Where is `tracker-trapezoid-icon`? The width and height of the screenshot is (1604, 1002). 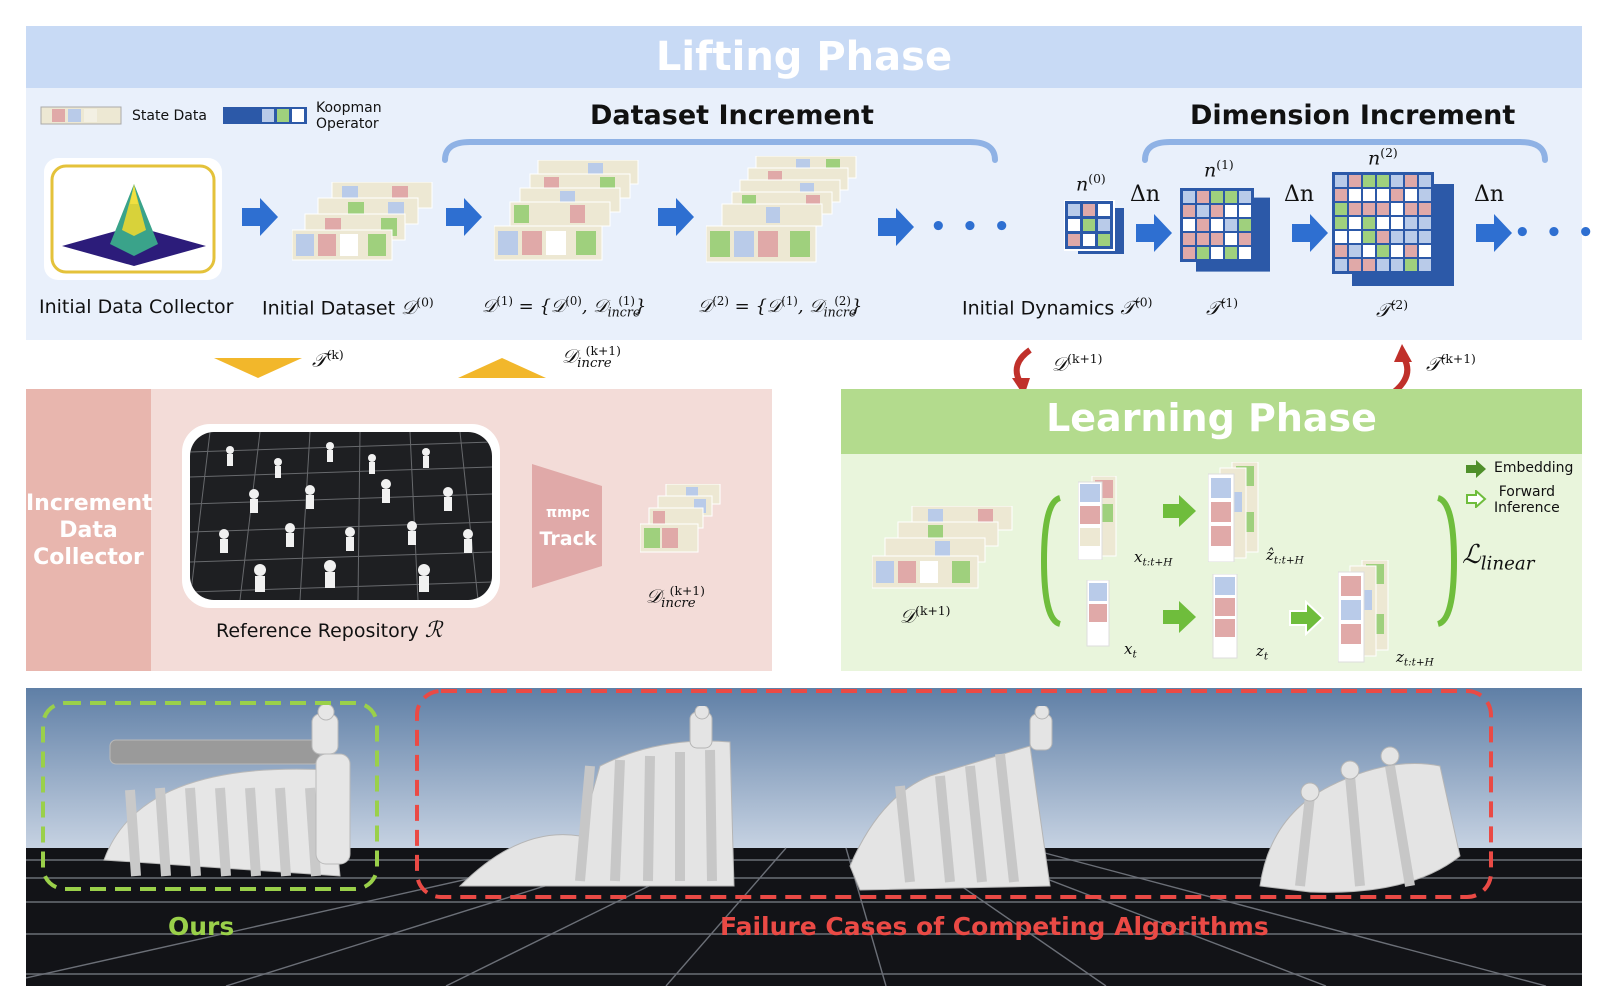
tracker-trapezoid-icon is located at coordinates (567, 526).